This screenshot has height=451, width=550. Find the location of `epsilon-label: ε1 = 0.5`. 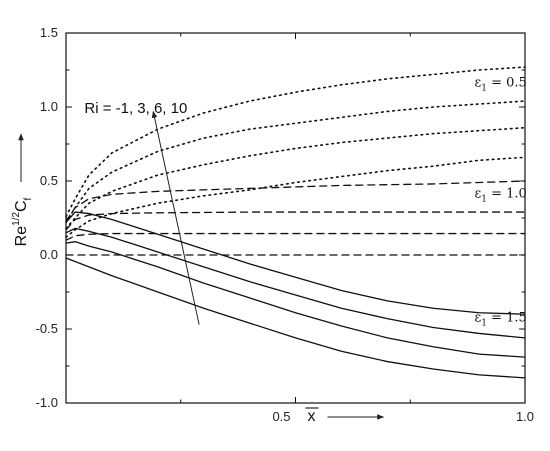

epsilon-label: ε1 = 0.5 is located at coordinates (501, 84).